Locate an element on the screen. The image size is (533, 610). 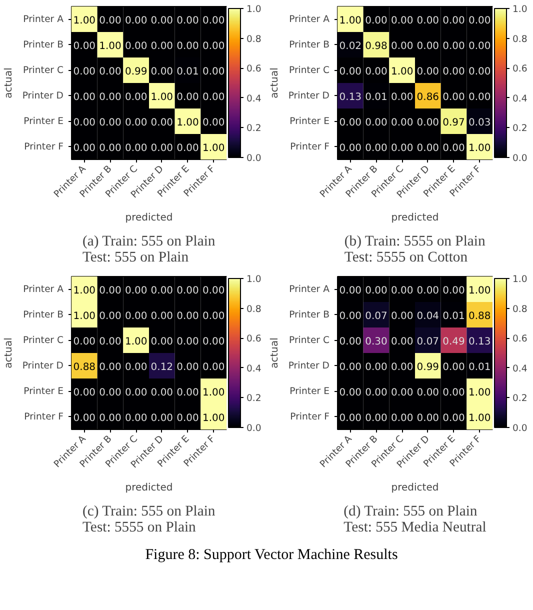
data-label: 0.13 is located at coordinates (350, 97).